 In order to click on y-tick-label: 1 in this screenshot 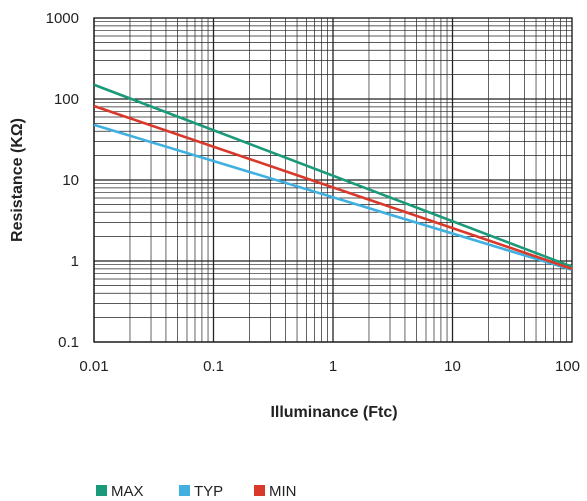, I will do `click(75, 261)`.